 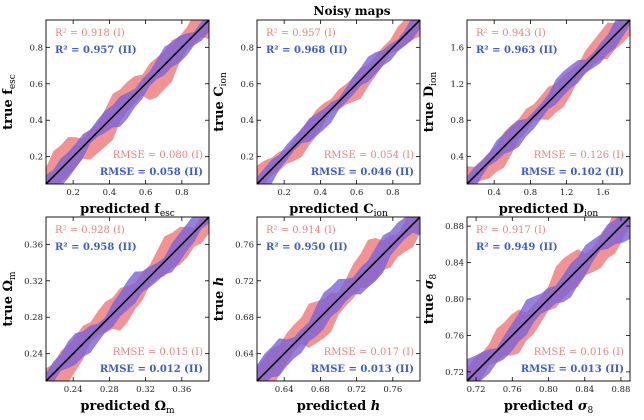 What do you see at coordinates (549, 407) in the screenshot?
I see `x-axis-label: predicted σ8` at bounding box center [549, 407].